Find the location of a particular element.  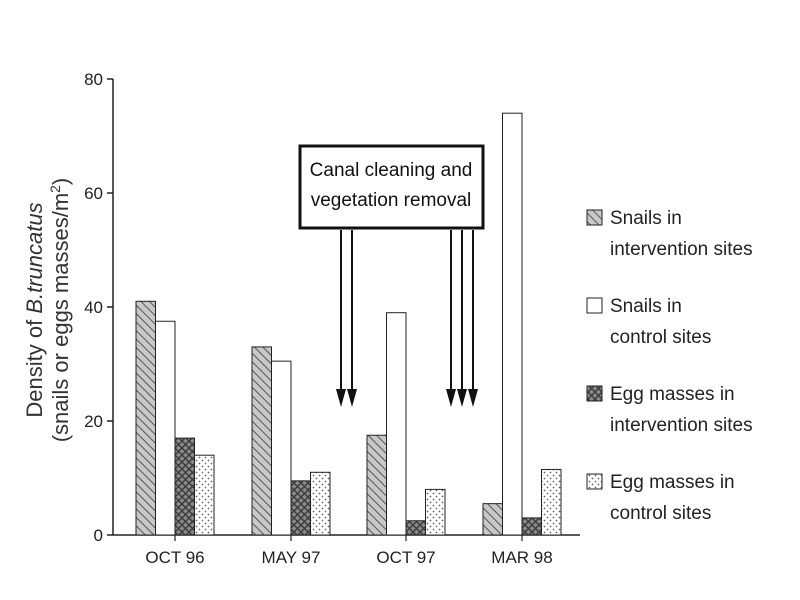

annotation-box is located at coordinates (391, 187).